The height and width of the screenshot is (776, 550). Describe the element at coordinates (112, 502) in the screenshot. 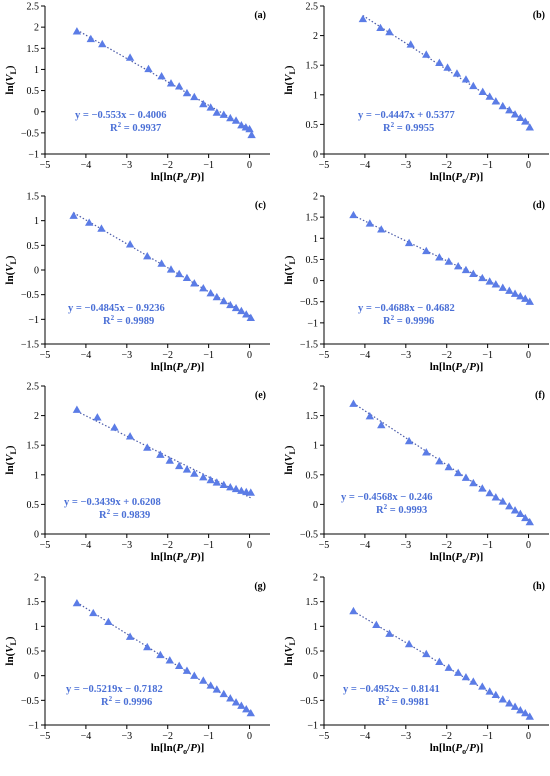

I see `fit-equation: y = −0.3439x + 0.6208` at that location.